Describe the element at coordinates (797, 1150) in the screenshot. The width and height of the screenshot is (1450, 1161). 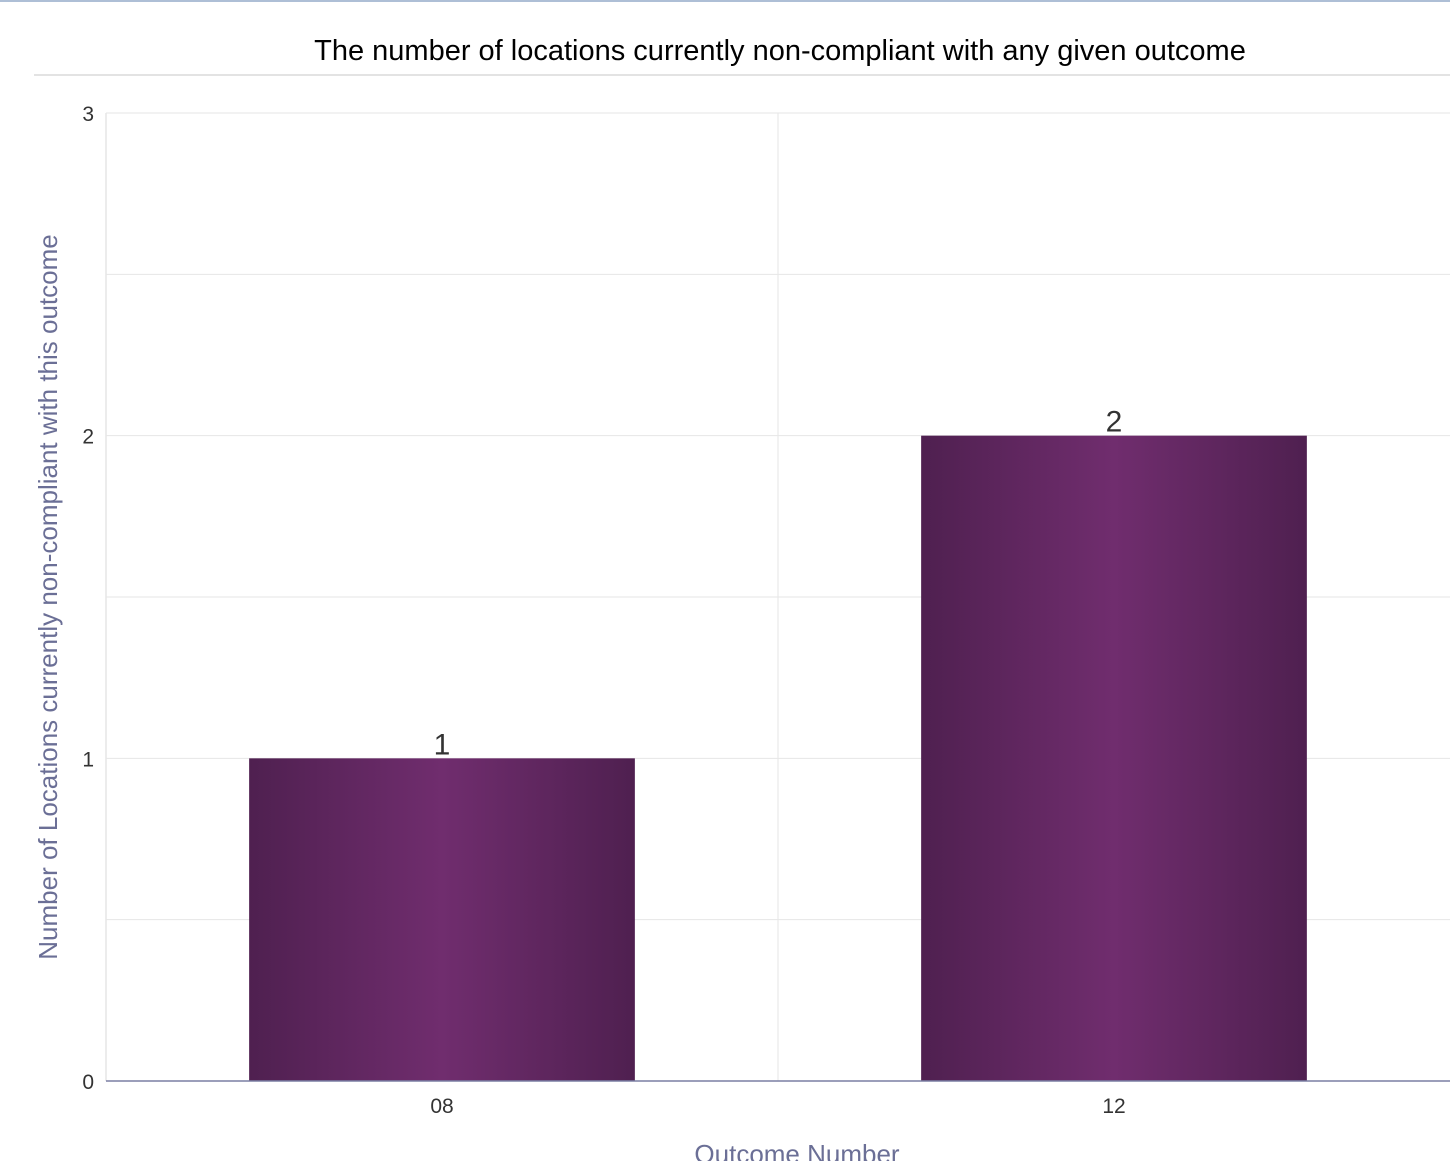
I see `x-axis-title: Outcome Number` at that location.